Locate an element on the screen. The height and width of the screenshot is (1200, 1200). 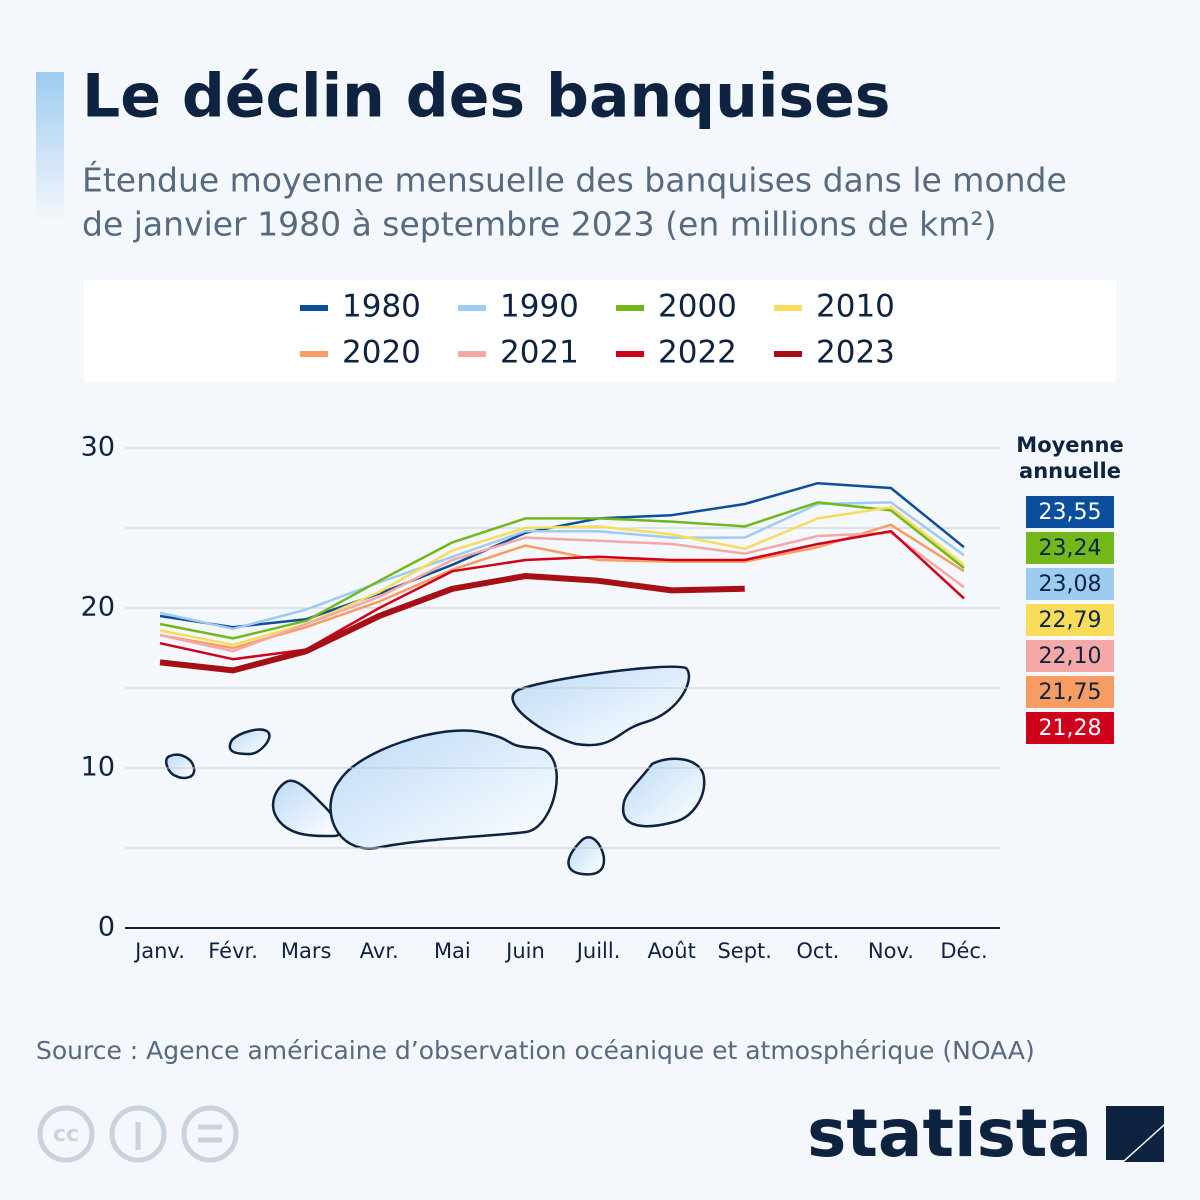
legend-label: 1990 is located at coordinates (539, 307).